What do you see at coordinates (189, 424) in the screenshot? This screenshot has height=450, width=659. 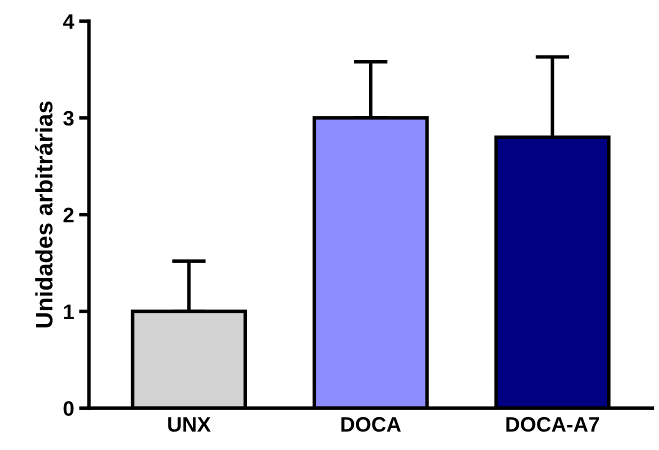 I see `x-tick-label: UNX` at bounding box center [189, 424].